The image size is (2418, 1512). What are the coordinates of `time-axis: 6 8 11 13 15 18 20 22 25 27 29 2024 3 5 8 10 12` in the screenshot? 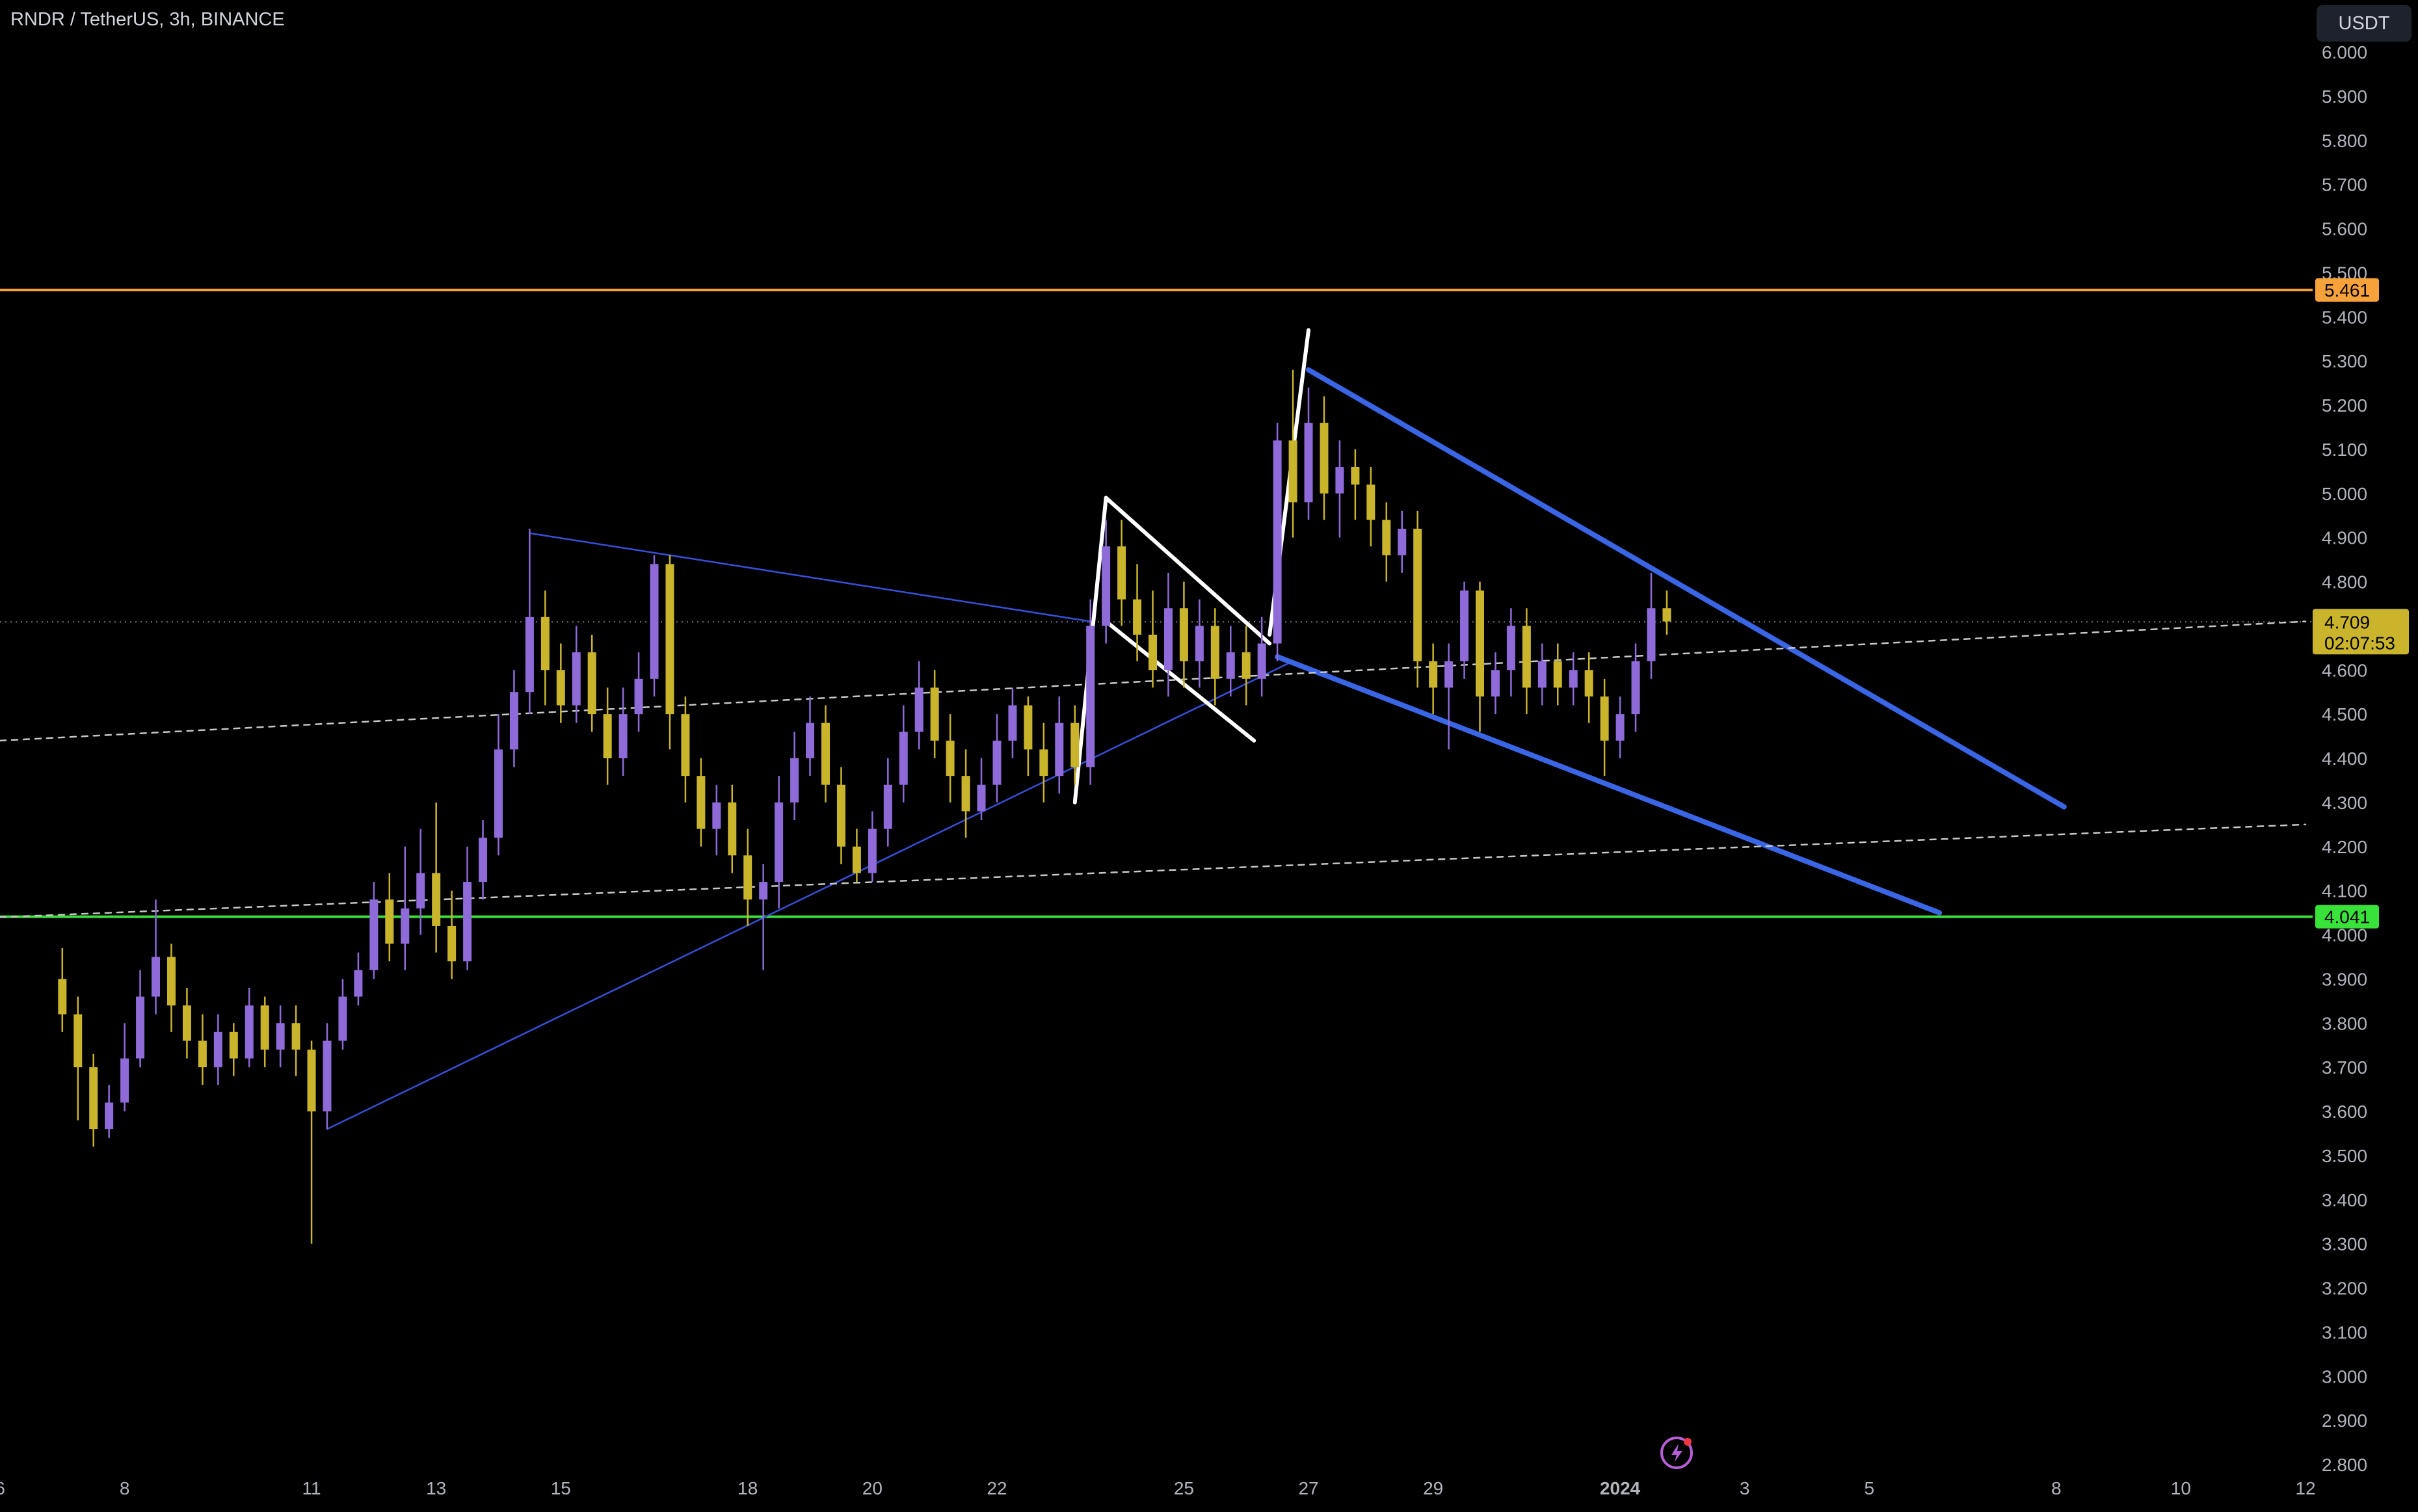 It's located at (1158, 1488).